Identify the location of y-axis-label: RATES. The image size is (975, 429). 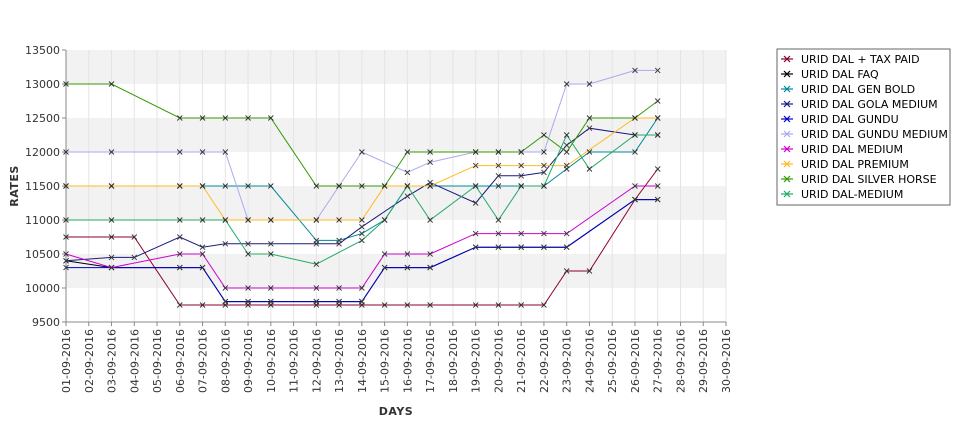
(14, 186).